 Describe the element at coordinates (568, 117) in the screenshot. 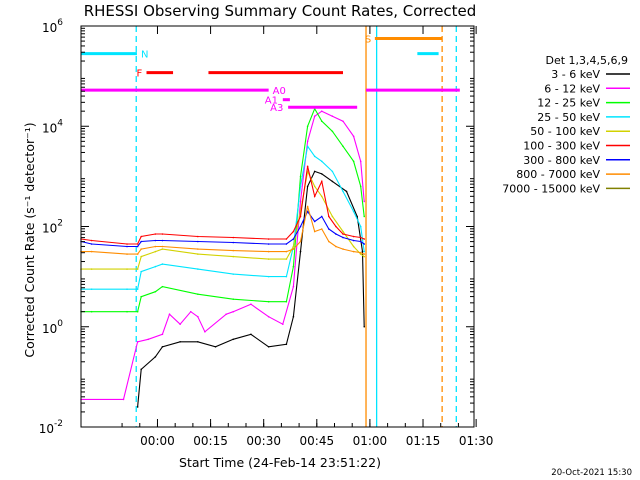

I see `legend-label-25-50-kev: 25 - 50 keV` at that location.